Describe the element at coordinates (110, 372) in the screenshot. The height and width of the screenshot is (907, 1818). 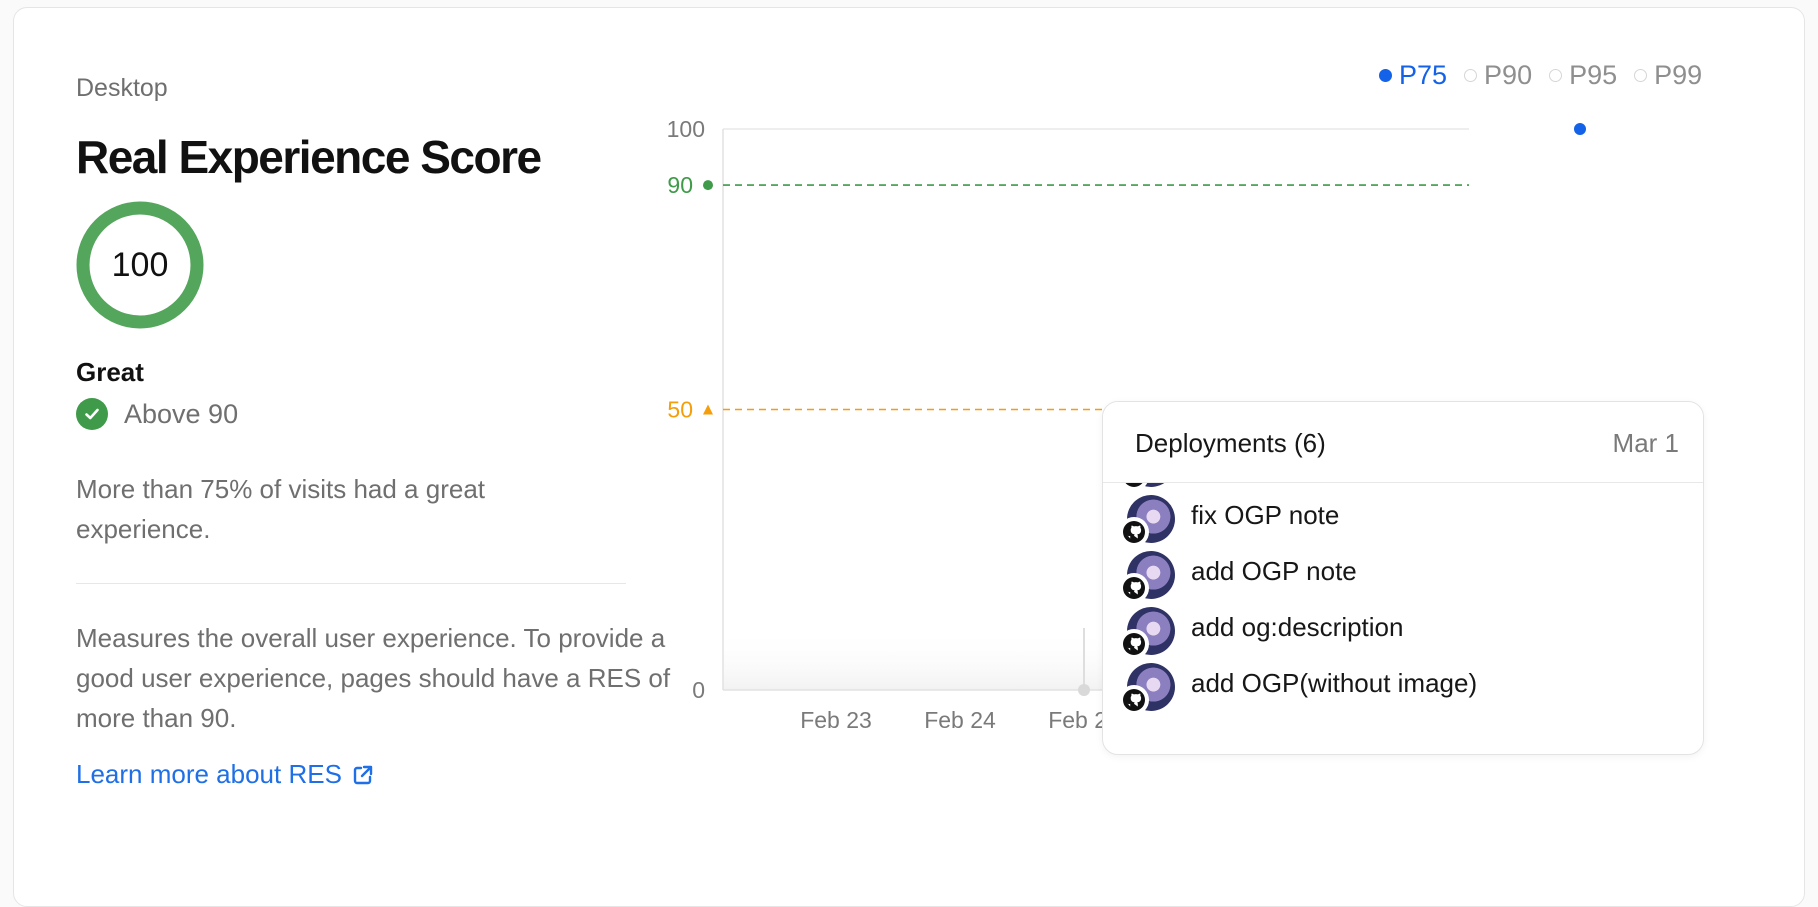
I see `score-rating: Great` at that location.